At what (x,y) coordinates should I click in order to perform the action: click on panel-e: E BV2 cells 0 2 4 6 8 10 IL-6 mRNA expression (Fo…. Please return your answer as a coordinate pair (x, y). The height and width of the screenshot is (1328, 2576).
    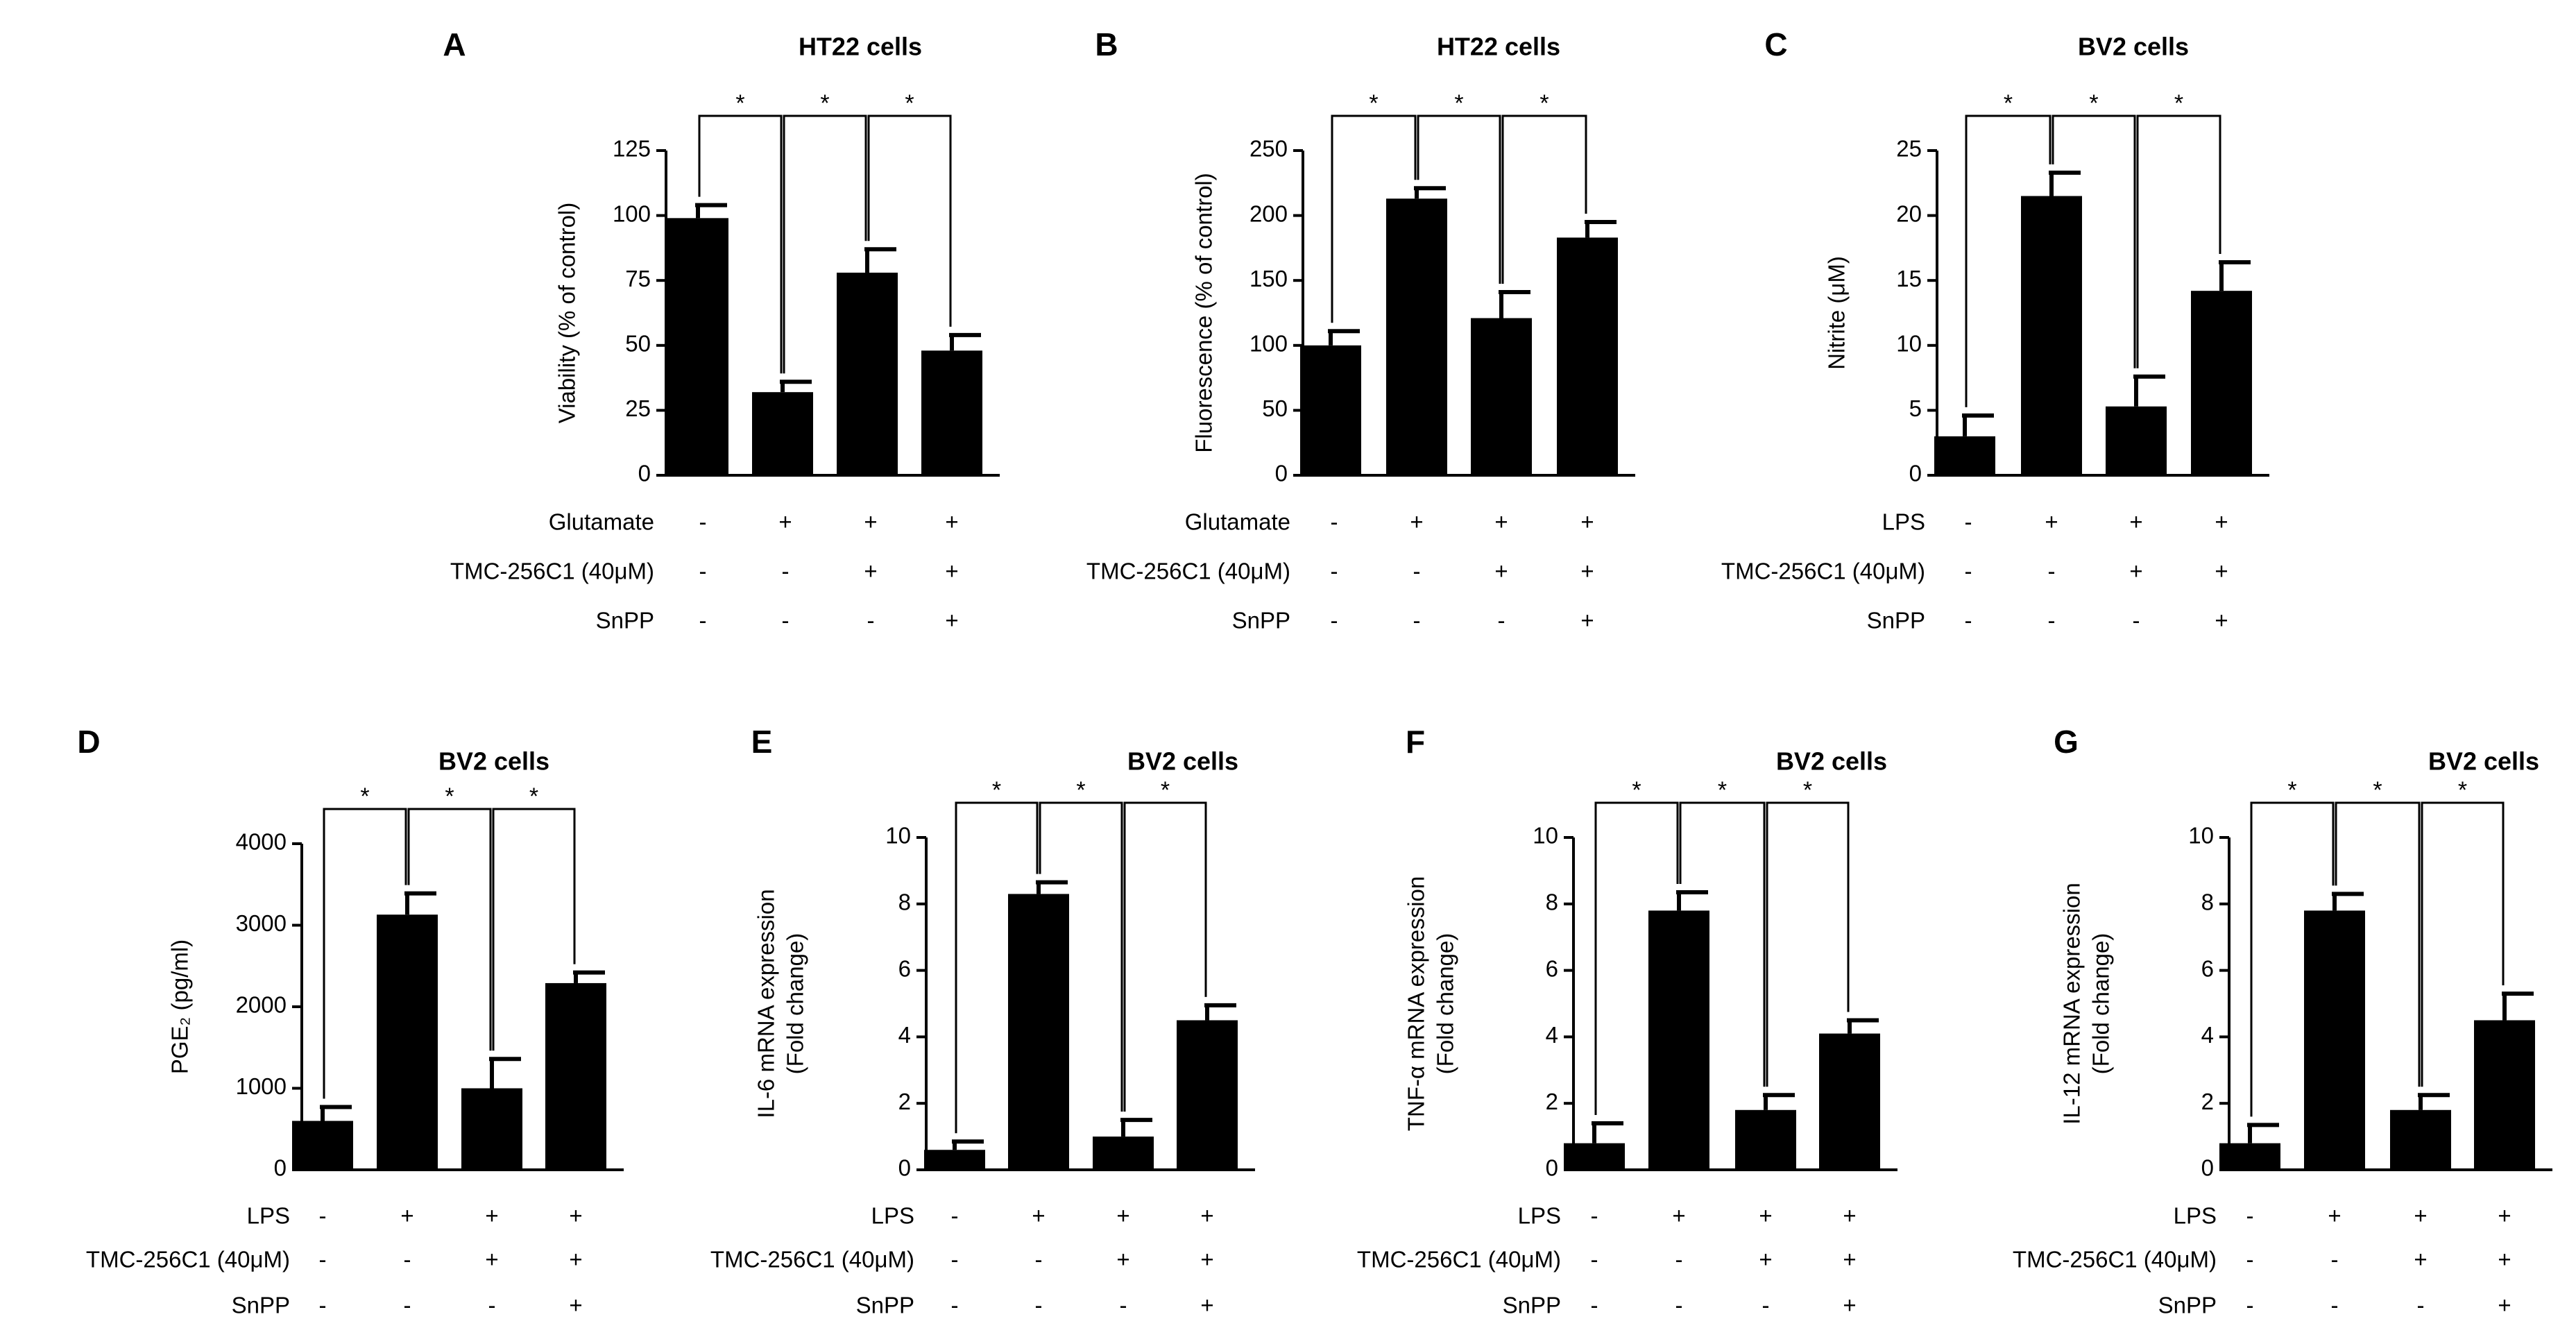
    Looking at the image, I should click on (982, 1021).